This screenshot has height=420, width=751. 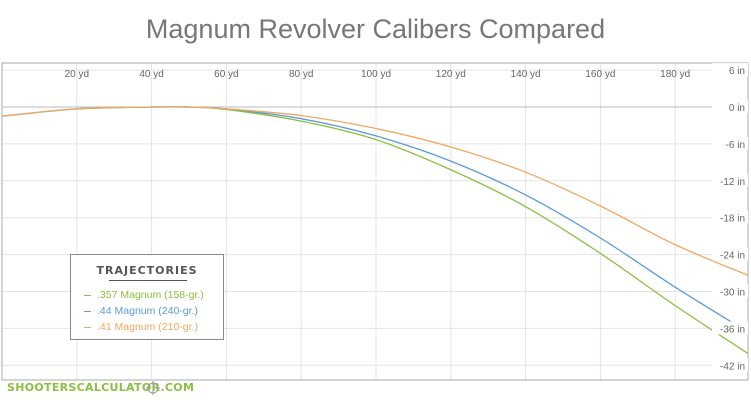 I want to click on legend-item: .41 Magnum (210-gr.), so click(x=141, y=327).